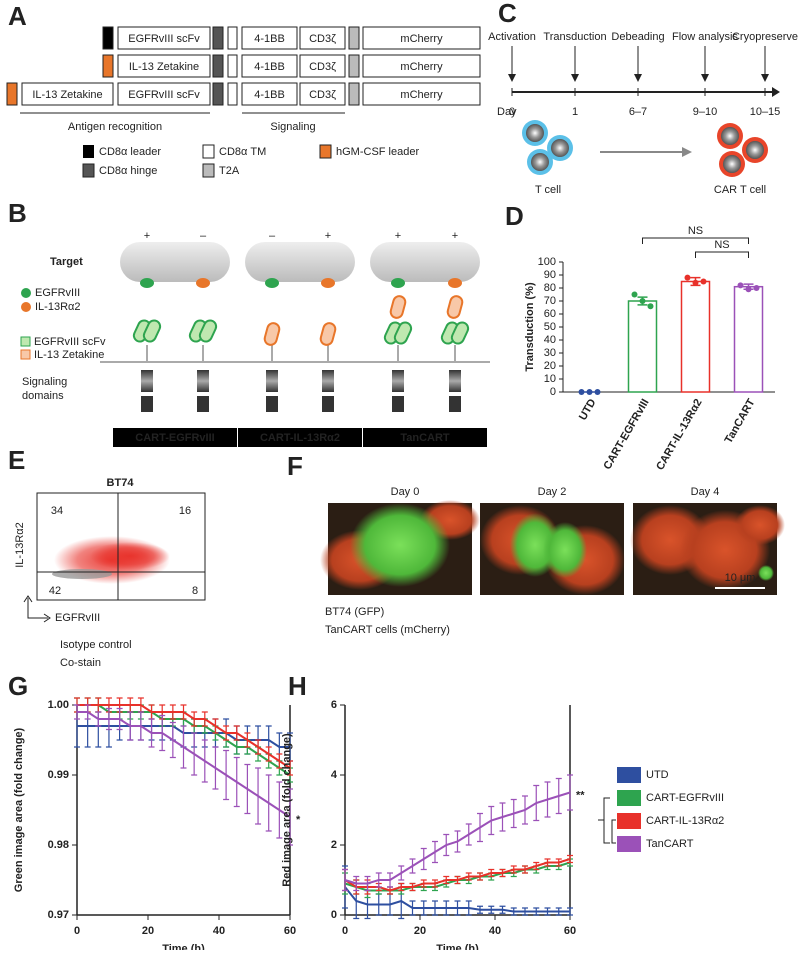 This screenshot has width=799, height=955. I want to click on significance-label: NS, so click(695, 231).